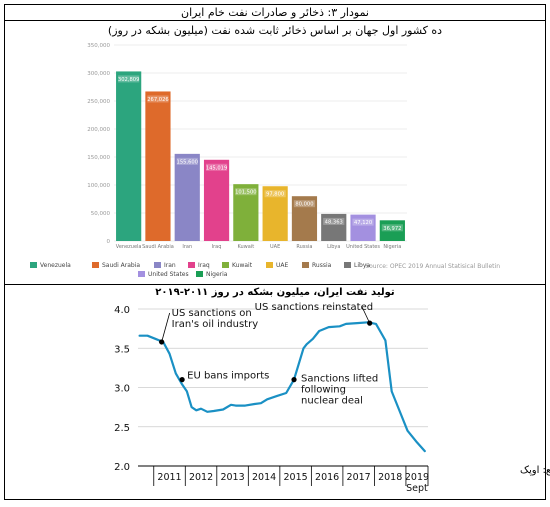 This screenshot has height=507, width=550. Describe the element at coordinates (122, 389) in the screenshot. I see `line-ytick-label: 3.0` at that location.